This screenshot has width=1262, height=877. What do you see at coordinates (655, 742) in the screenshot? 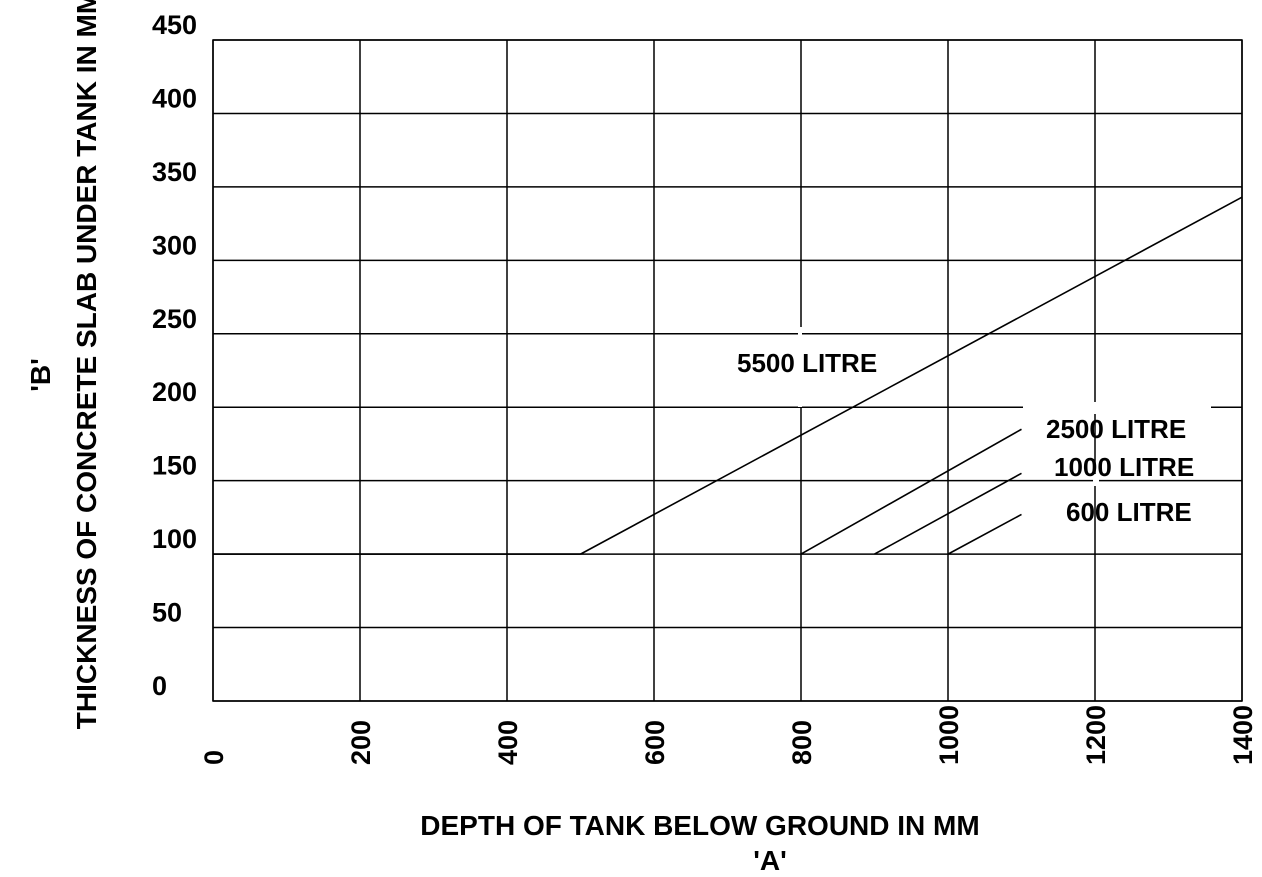
I see `x-tick-label-600: 600` at bounding box center [655, 742].